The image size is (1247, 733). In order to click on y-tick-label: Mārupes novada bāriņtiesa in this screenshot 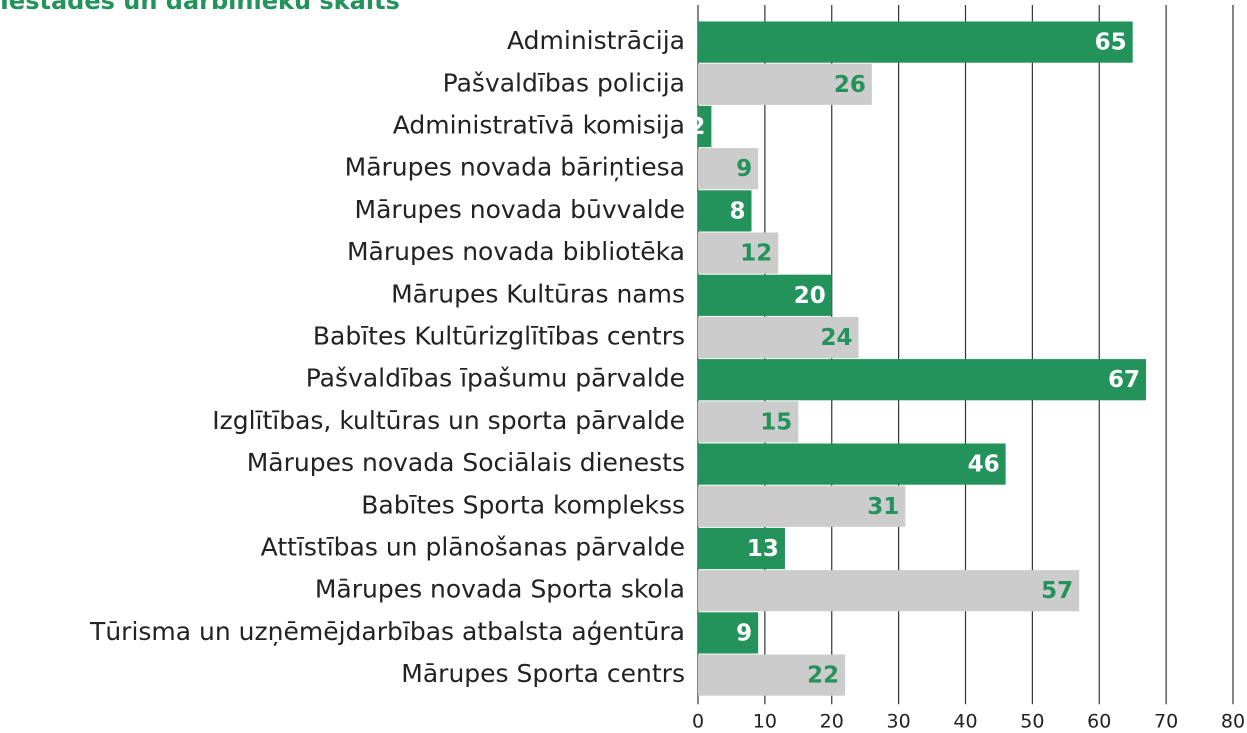, I will do `click(515, 167)`.